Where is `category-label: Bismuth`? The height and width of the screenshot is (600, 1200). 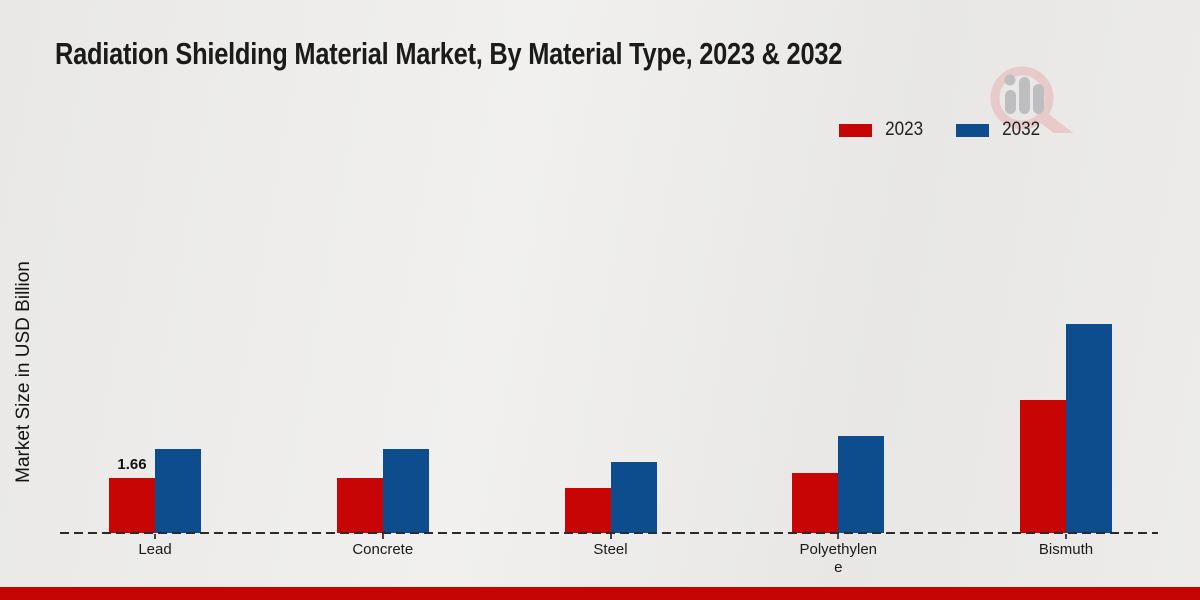 category-label: Bismuth is located at coordinates (1066, 549).